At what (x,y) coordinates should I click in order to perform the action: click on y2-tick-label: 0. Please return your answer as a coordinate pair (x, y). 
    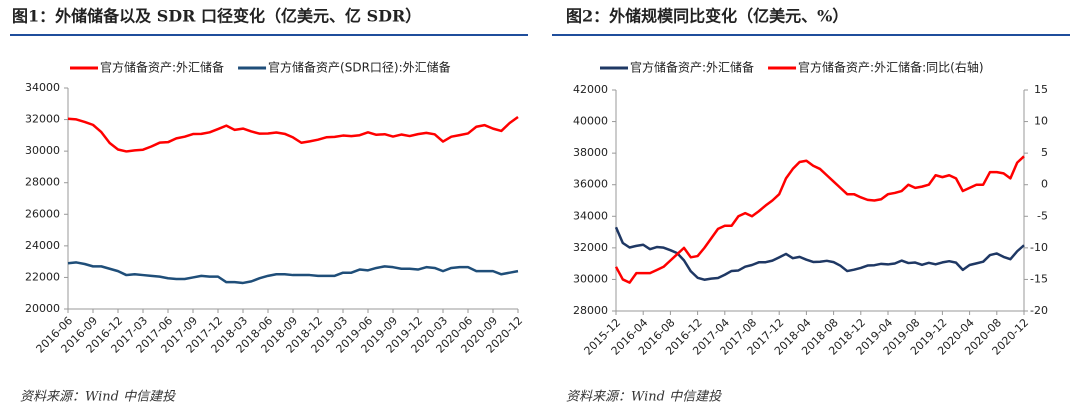
    Looking at the image, I should click on (1044, 184).